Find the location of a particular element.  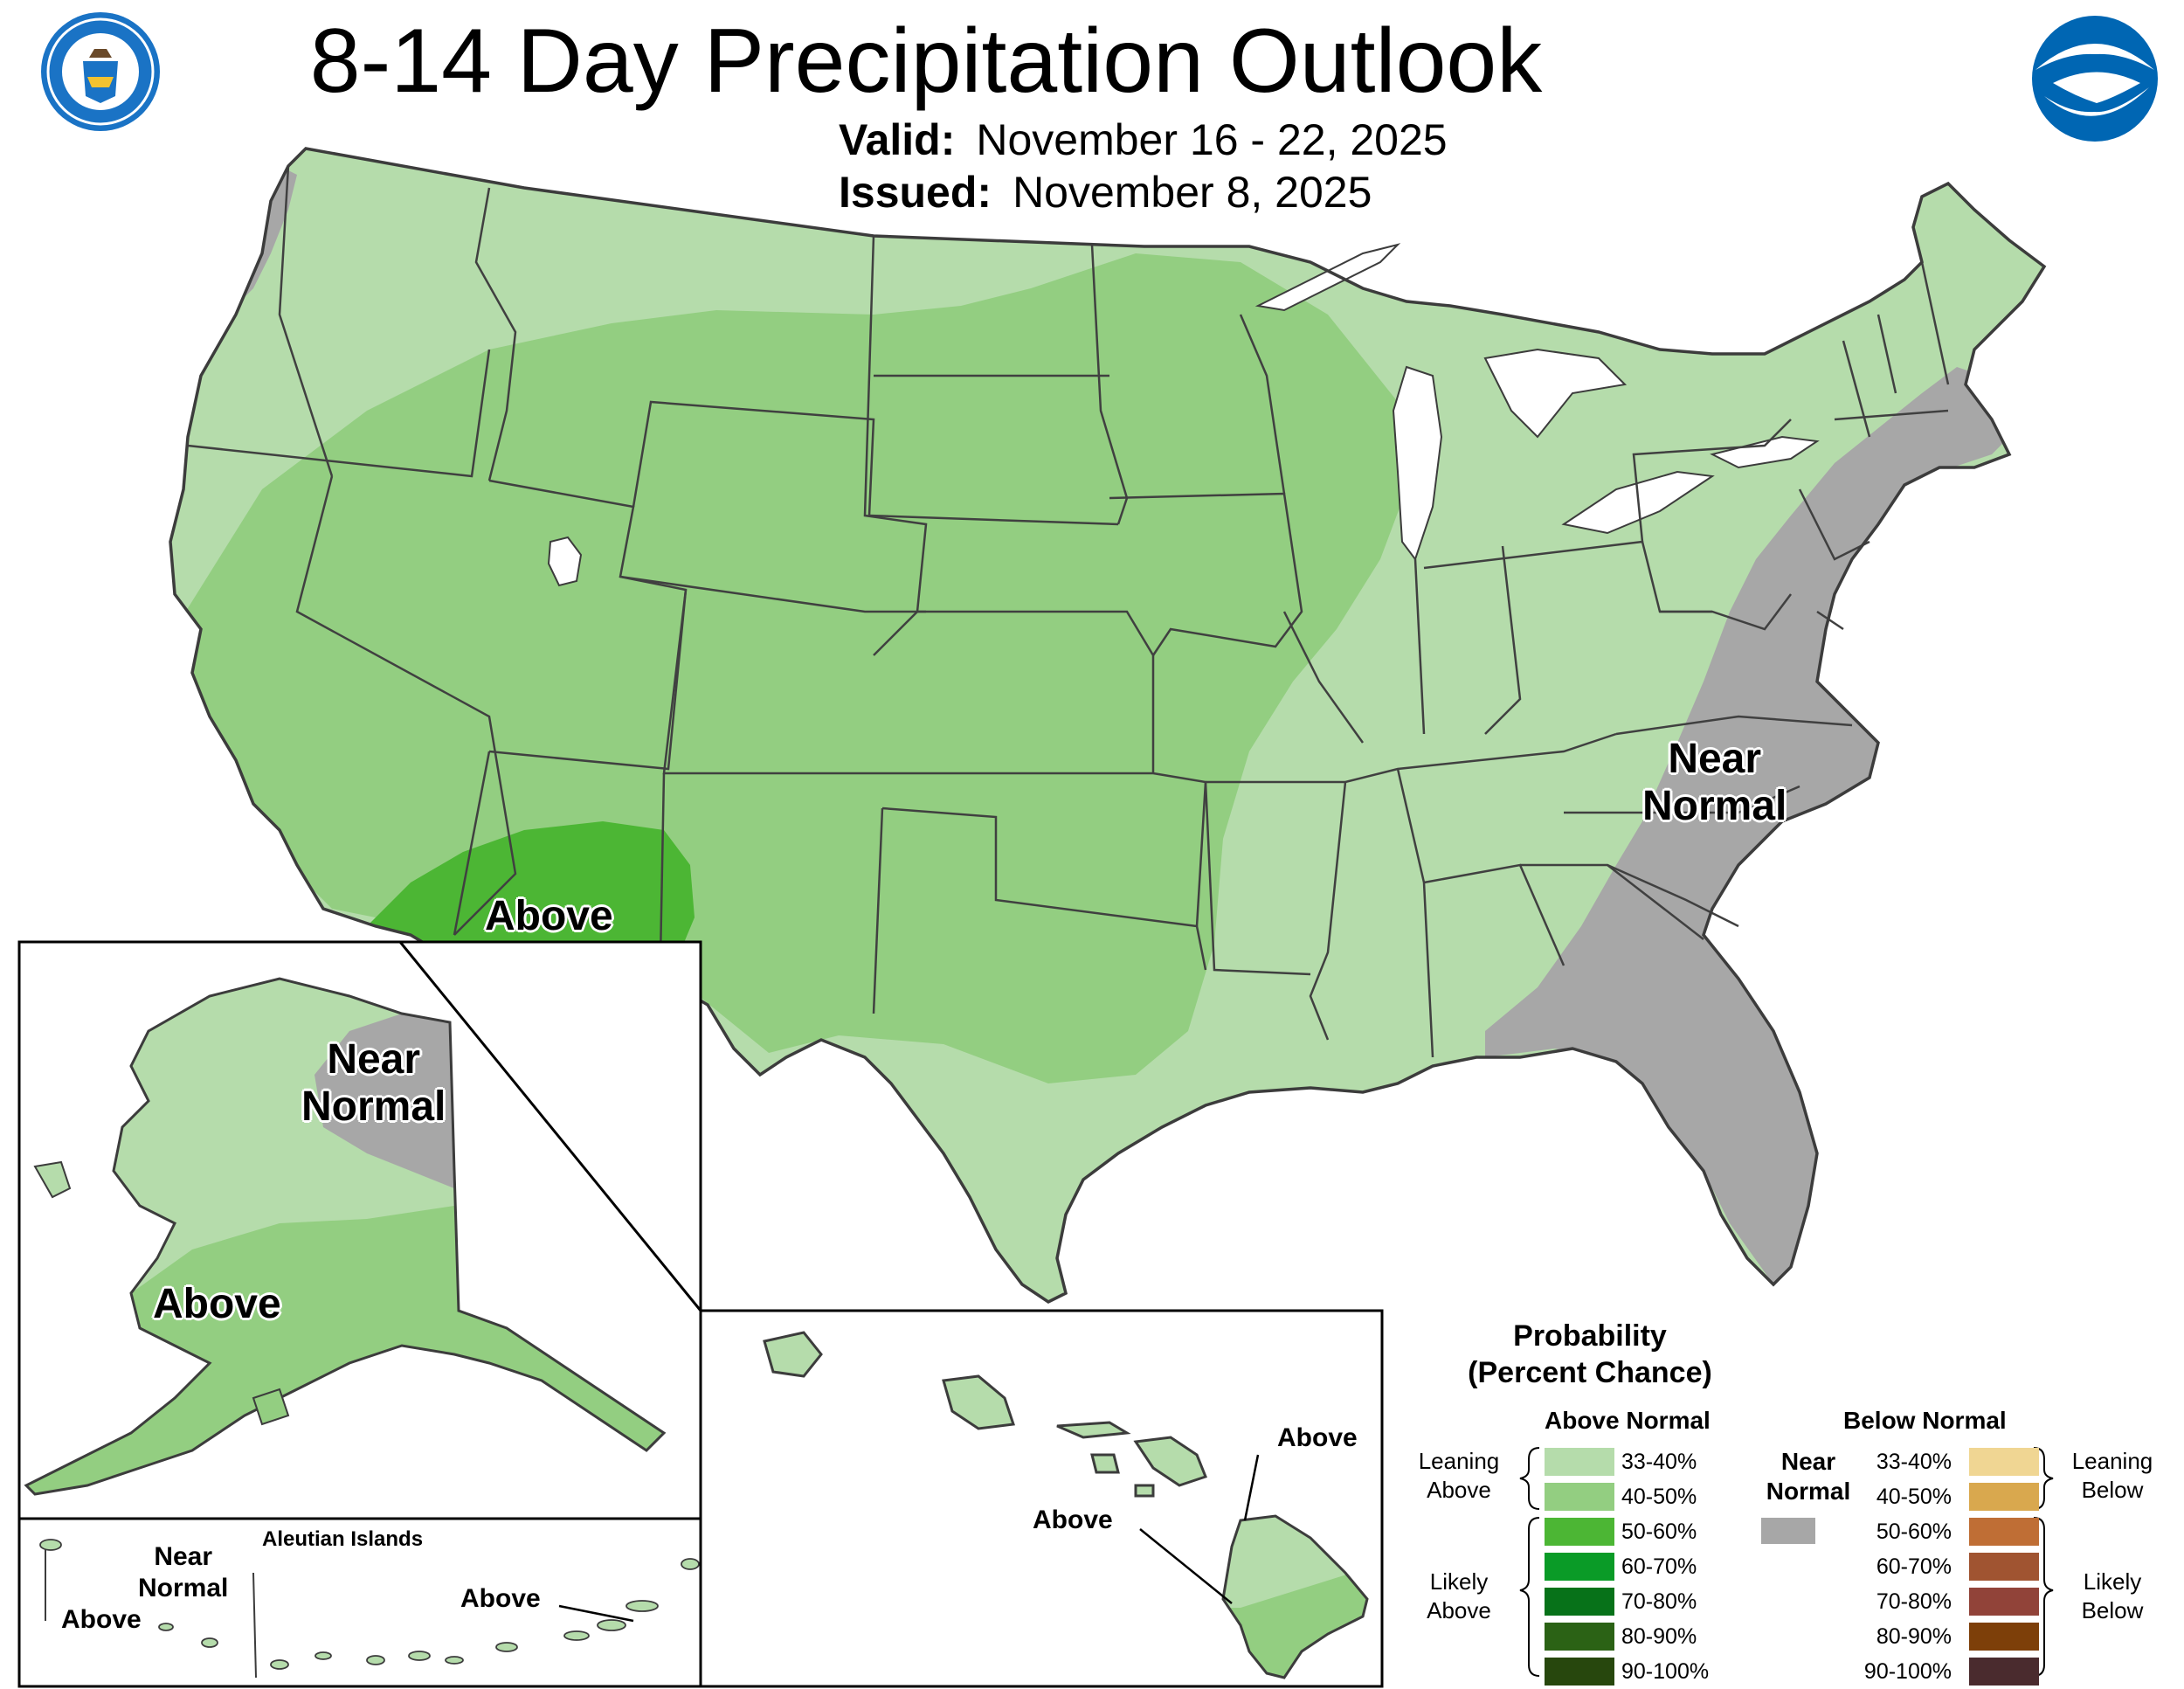

legend-below-row: 90-100% is located at coordinates (1950, 1673).